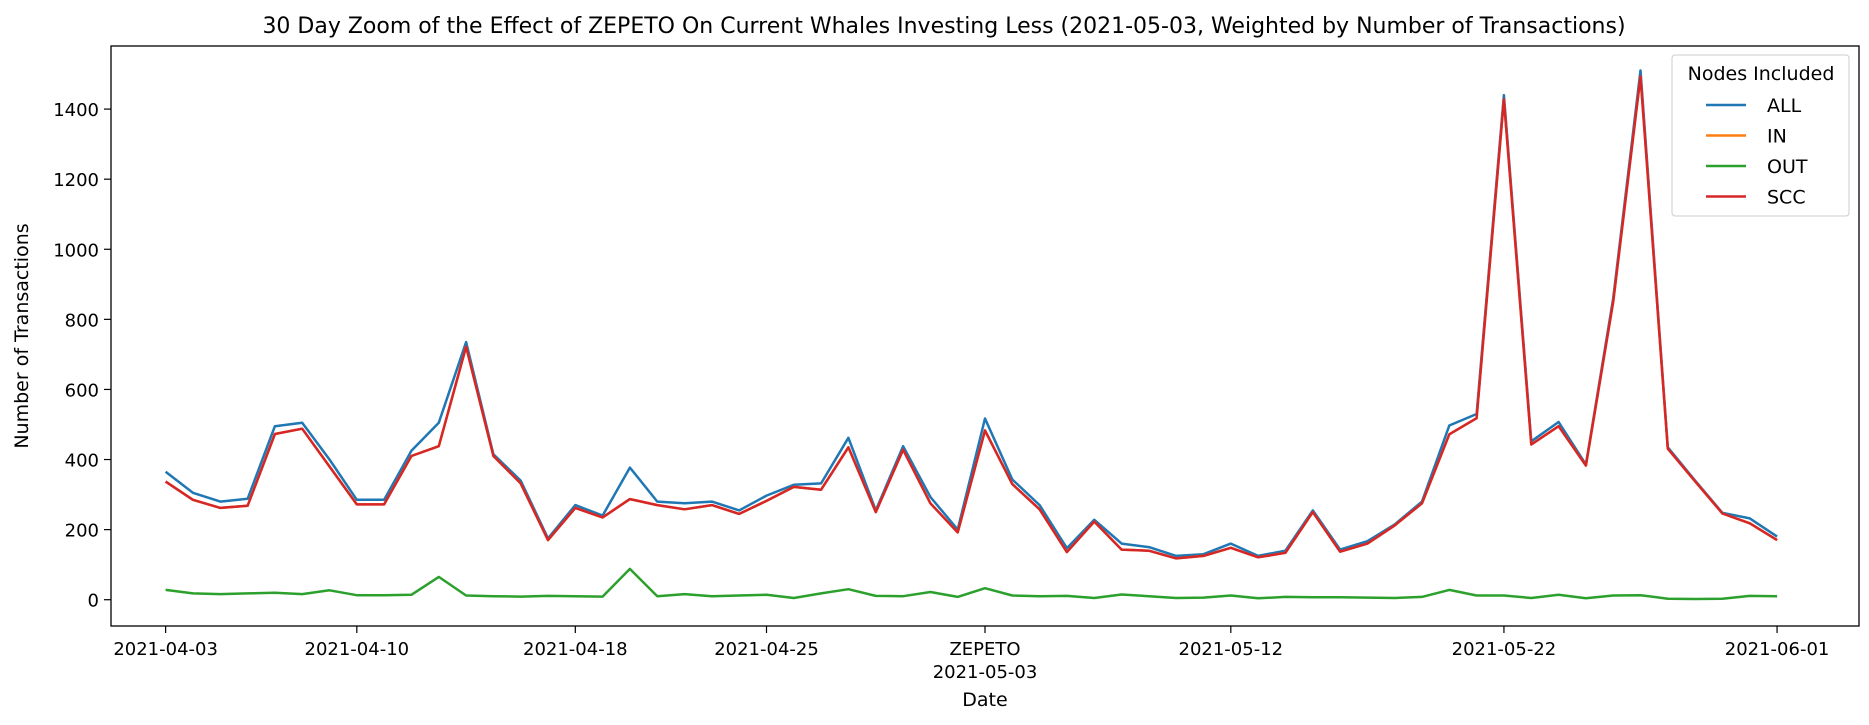  What do you see at coordinates (1786, 198) in the screenshot?
I see `legend-label-scc: SCC` at bounding box center [1786, 198].